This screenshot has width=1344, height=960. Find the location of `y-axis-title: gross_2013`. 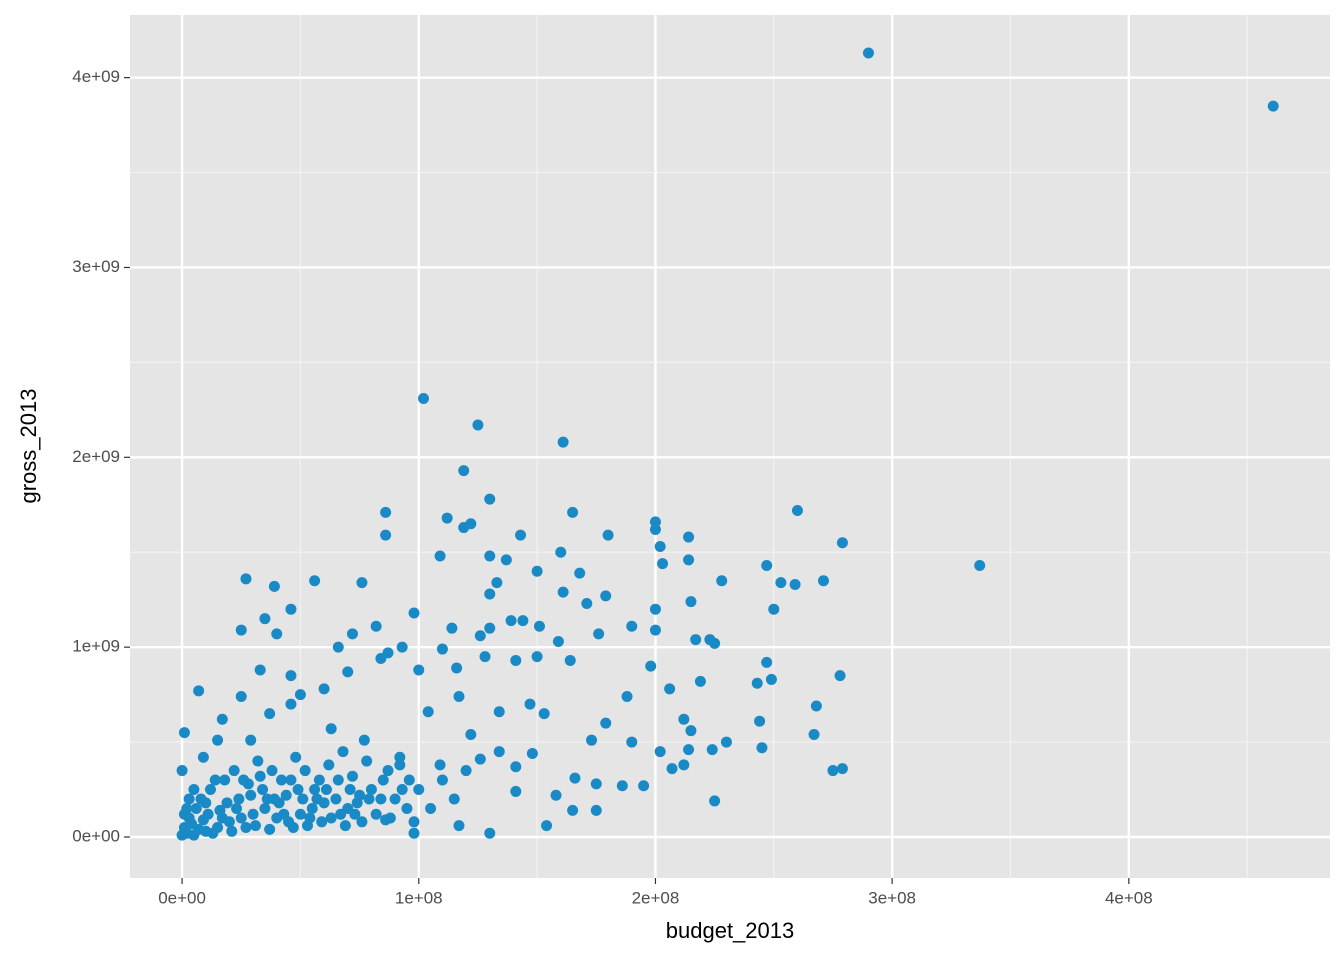

y-axis-title: gross_2013 is located at coordinates (28, 446).